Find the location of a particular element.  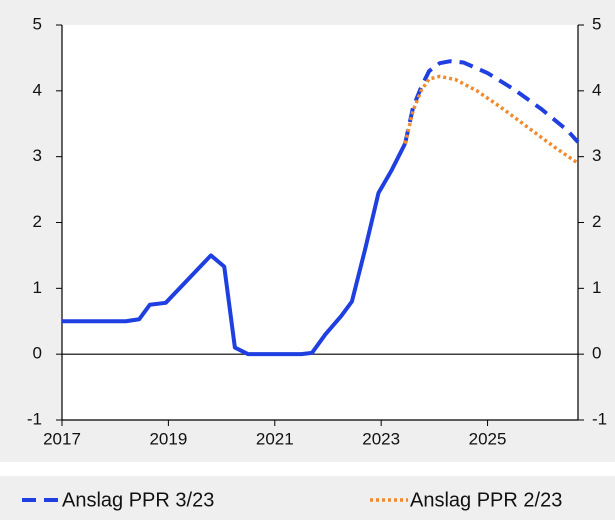

legend-label: Anslag PPR 3/23 is located at coordinates (138, 500).